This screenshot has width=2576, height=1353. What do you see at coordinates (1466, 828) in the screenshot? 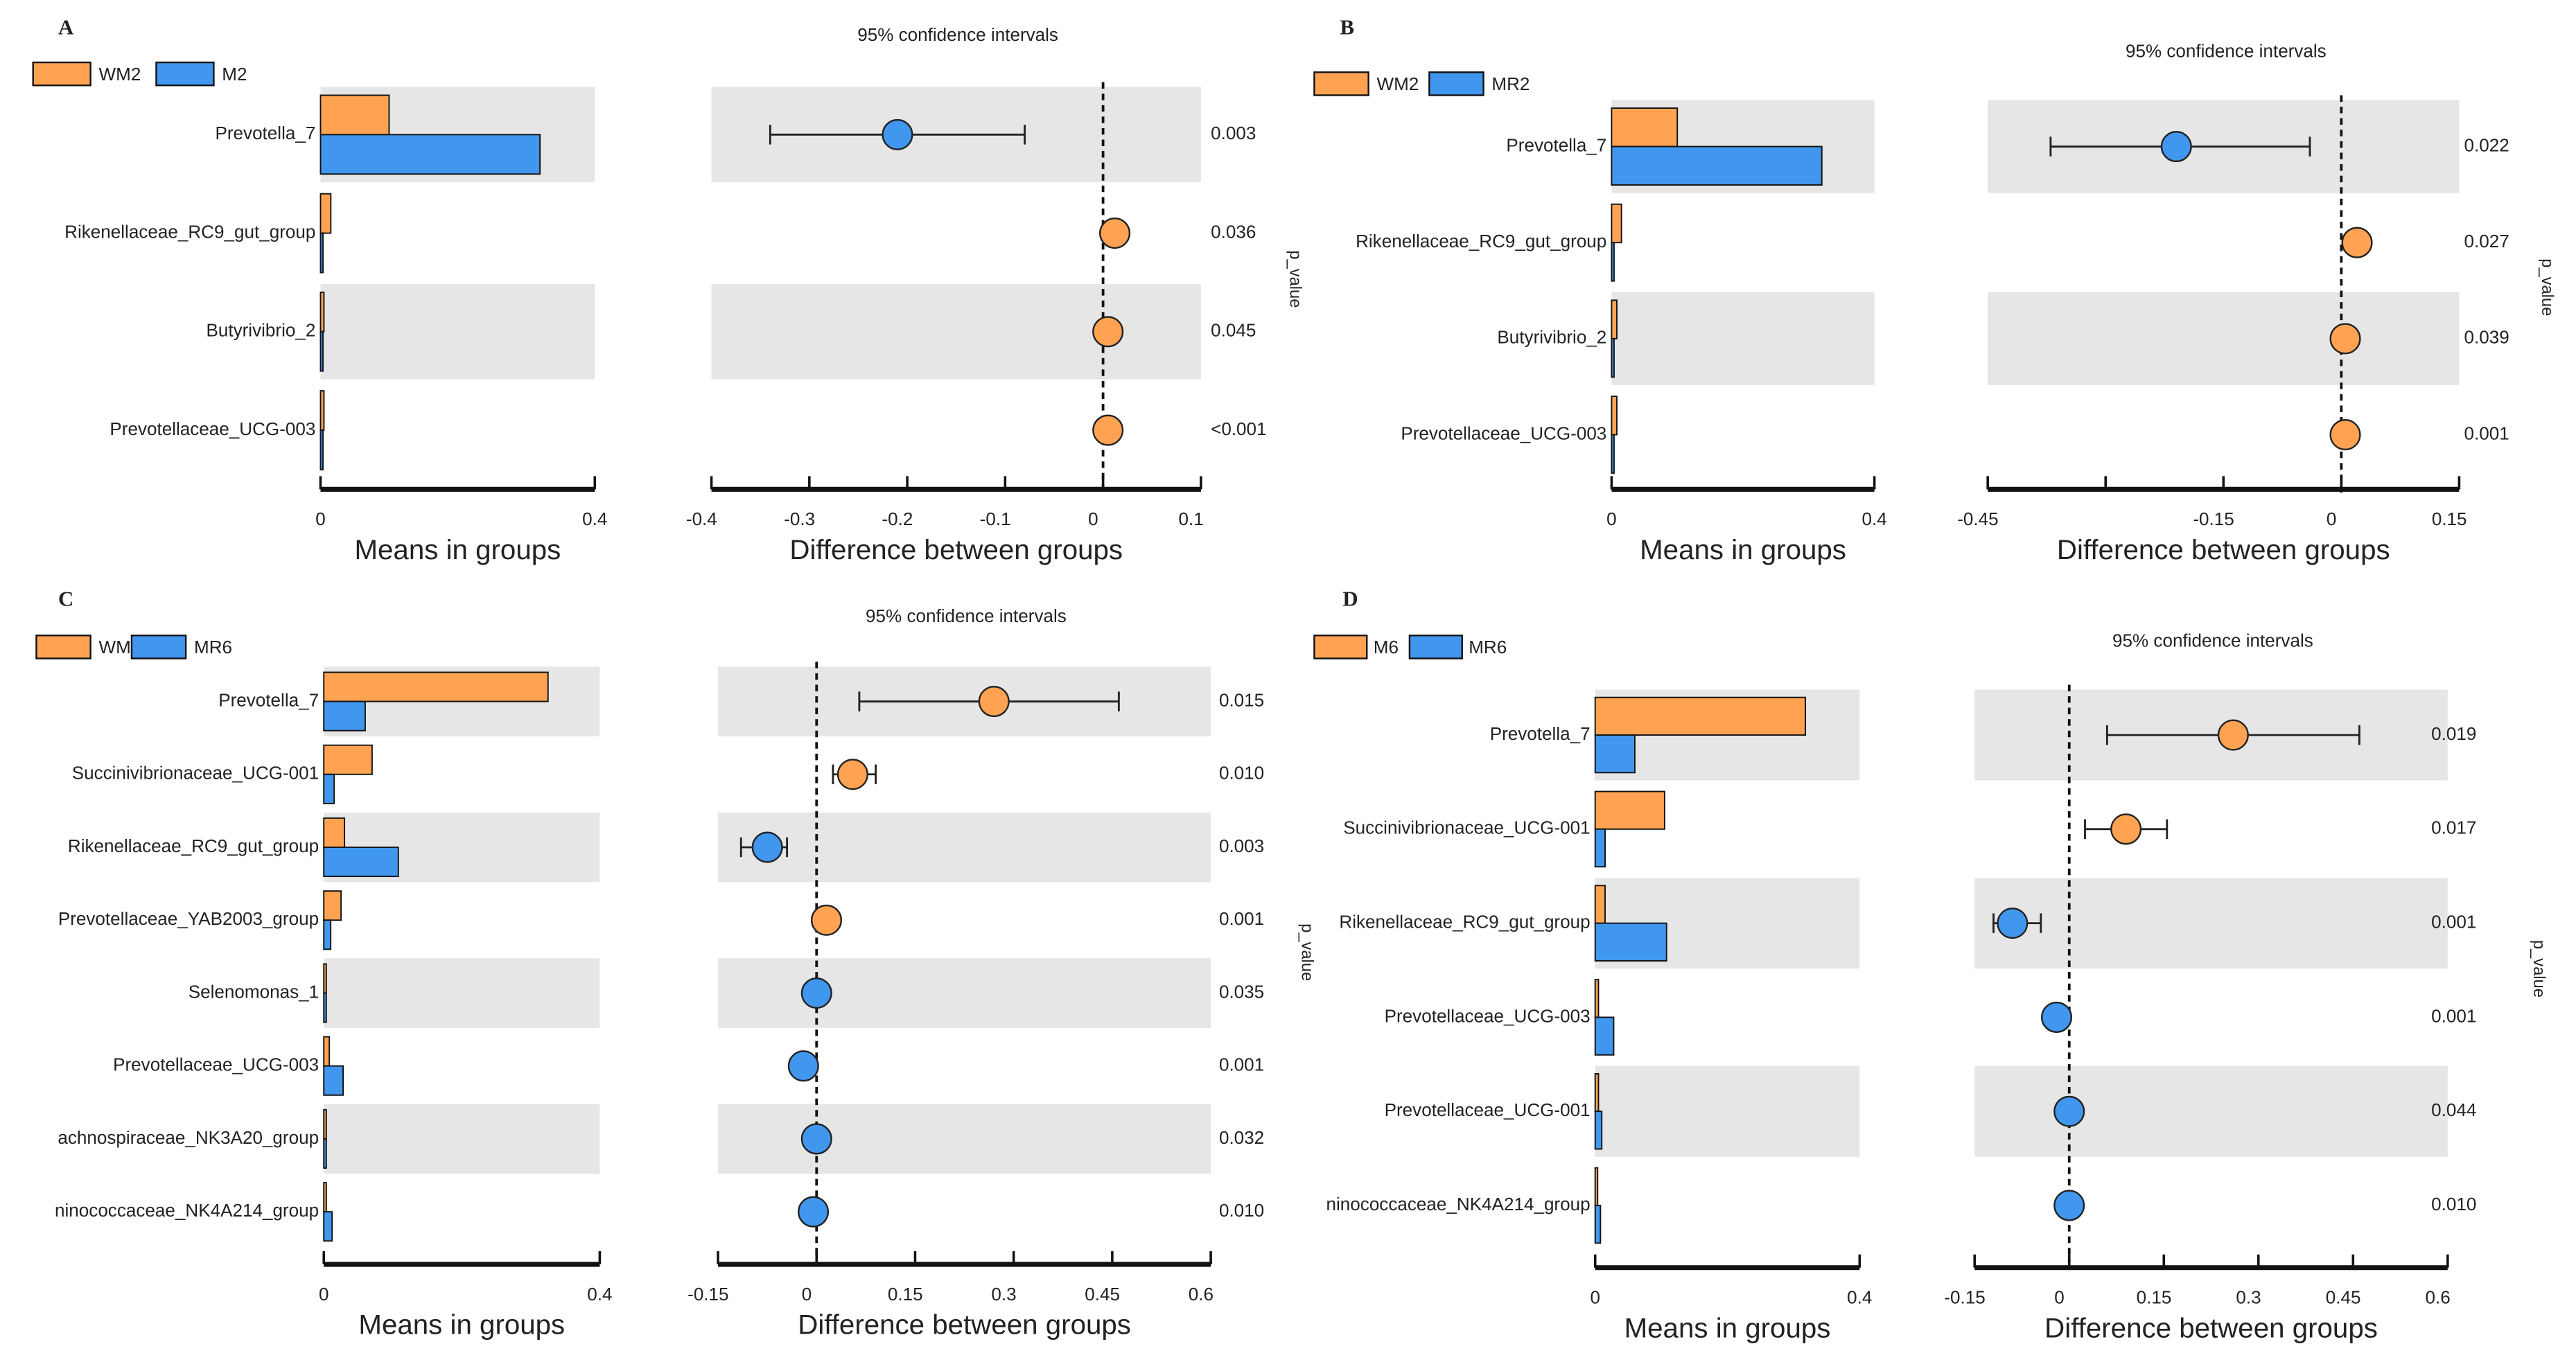
I see `category-label: Succinivibrionaceae_UCG-001` at bounding box center [1466, 828].